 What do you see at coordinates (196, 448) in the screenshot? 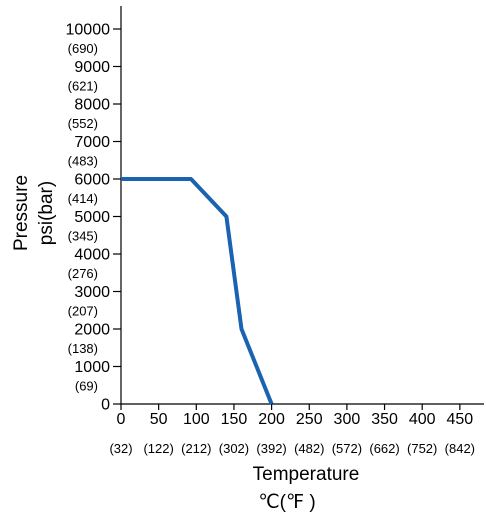
I see `x-secondary-label: (212)` at bounding box center [196, 448].